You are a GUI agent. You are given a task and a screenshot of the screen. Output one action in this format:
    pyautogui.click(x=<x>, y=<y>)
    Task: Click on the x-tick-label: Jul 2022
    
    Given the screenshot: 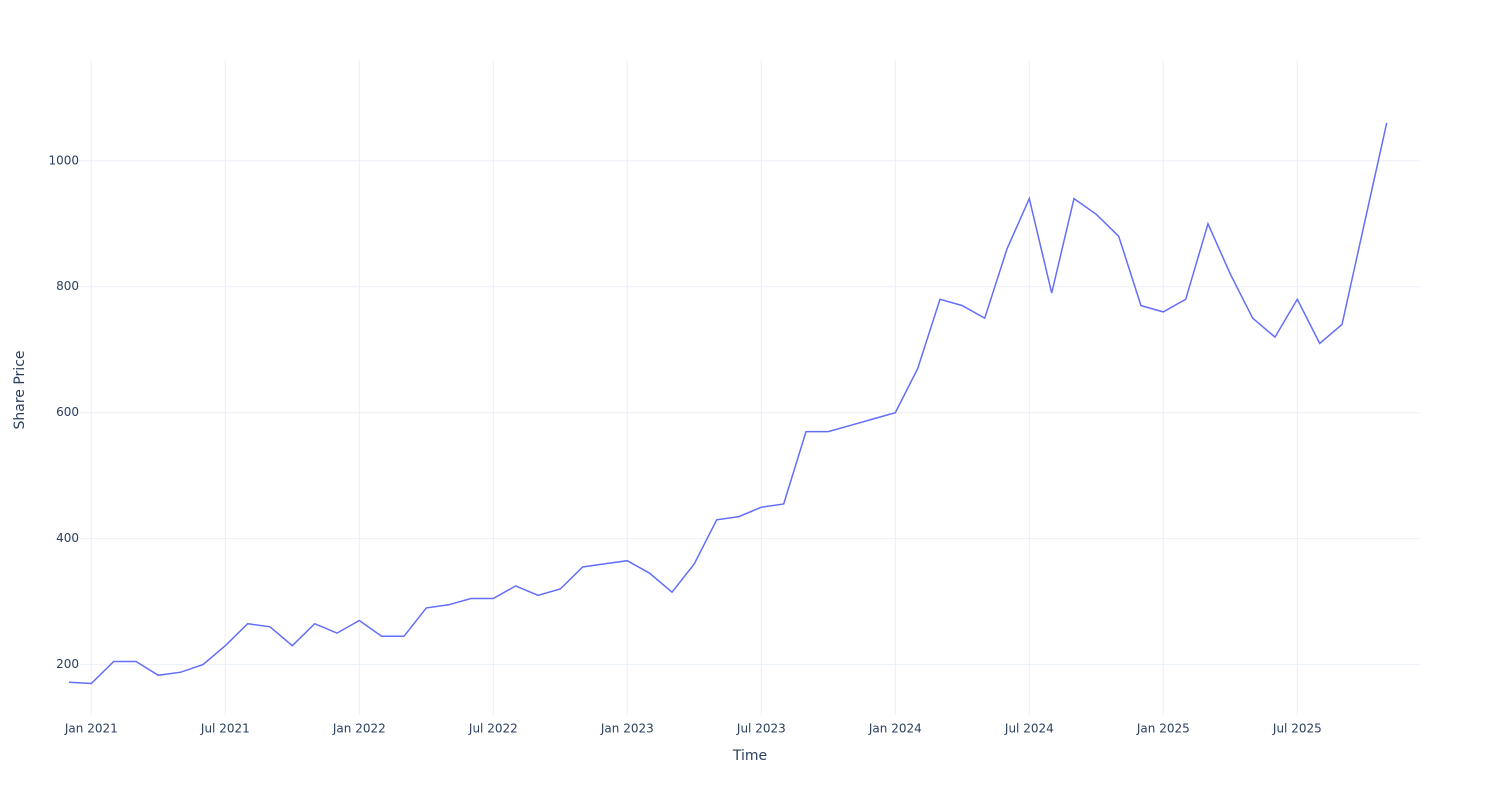 What is the action you would take?
    pyautogui.click(x=493, y=729)
    